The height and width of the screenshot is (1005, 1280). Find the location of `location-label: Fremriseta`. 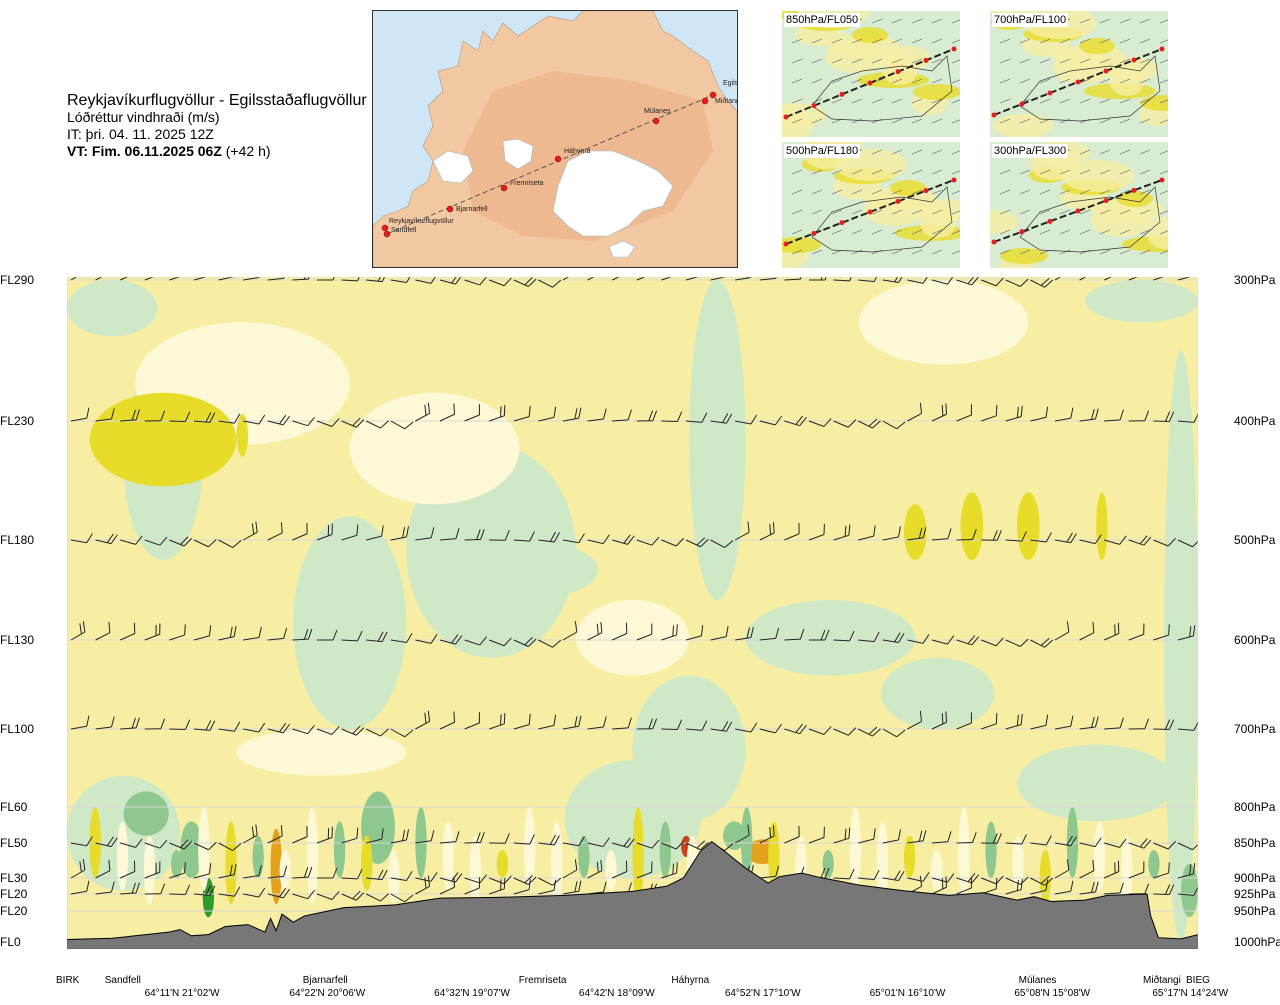

location-label: Fremriseta is located at coordinates (542, 980).